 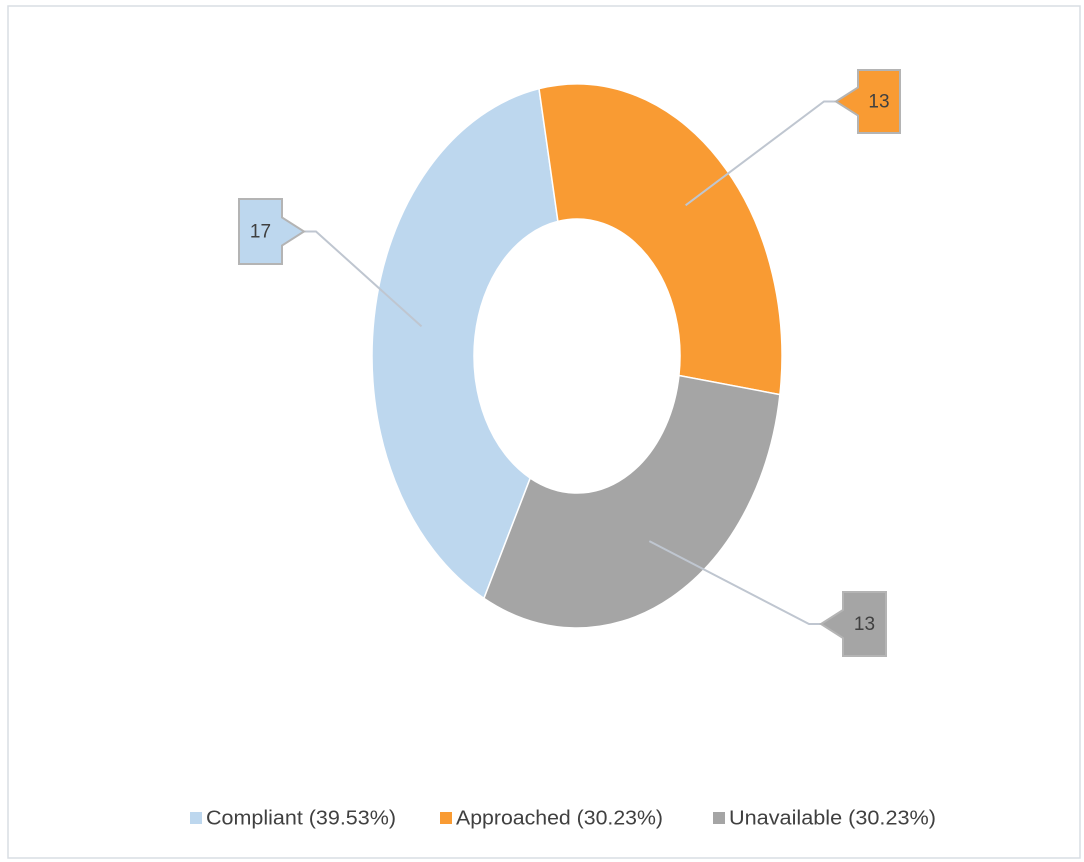 I want to click on legend-label: Approached (30.23%), so click(x=559, y=818).